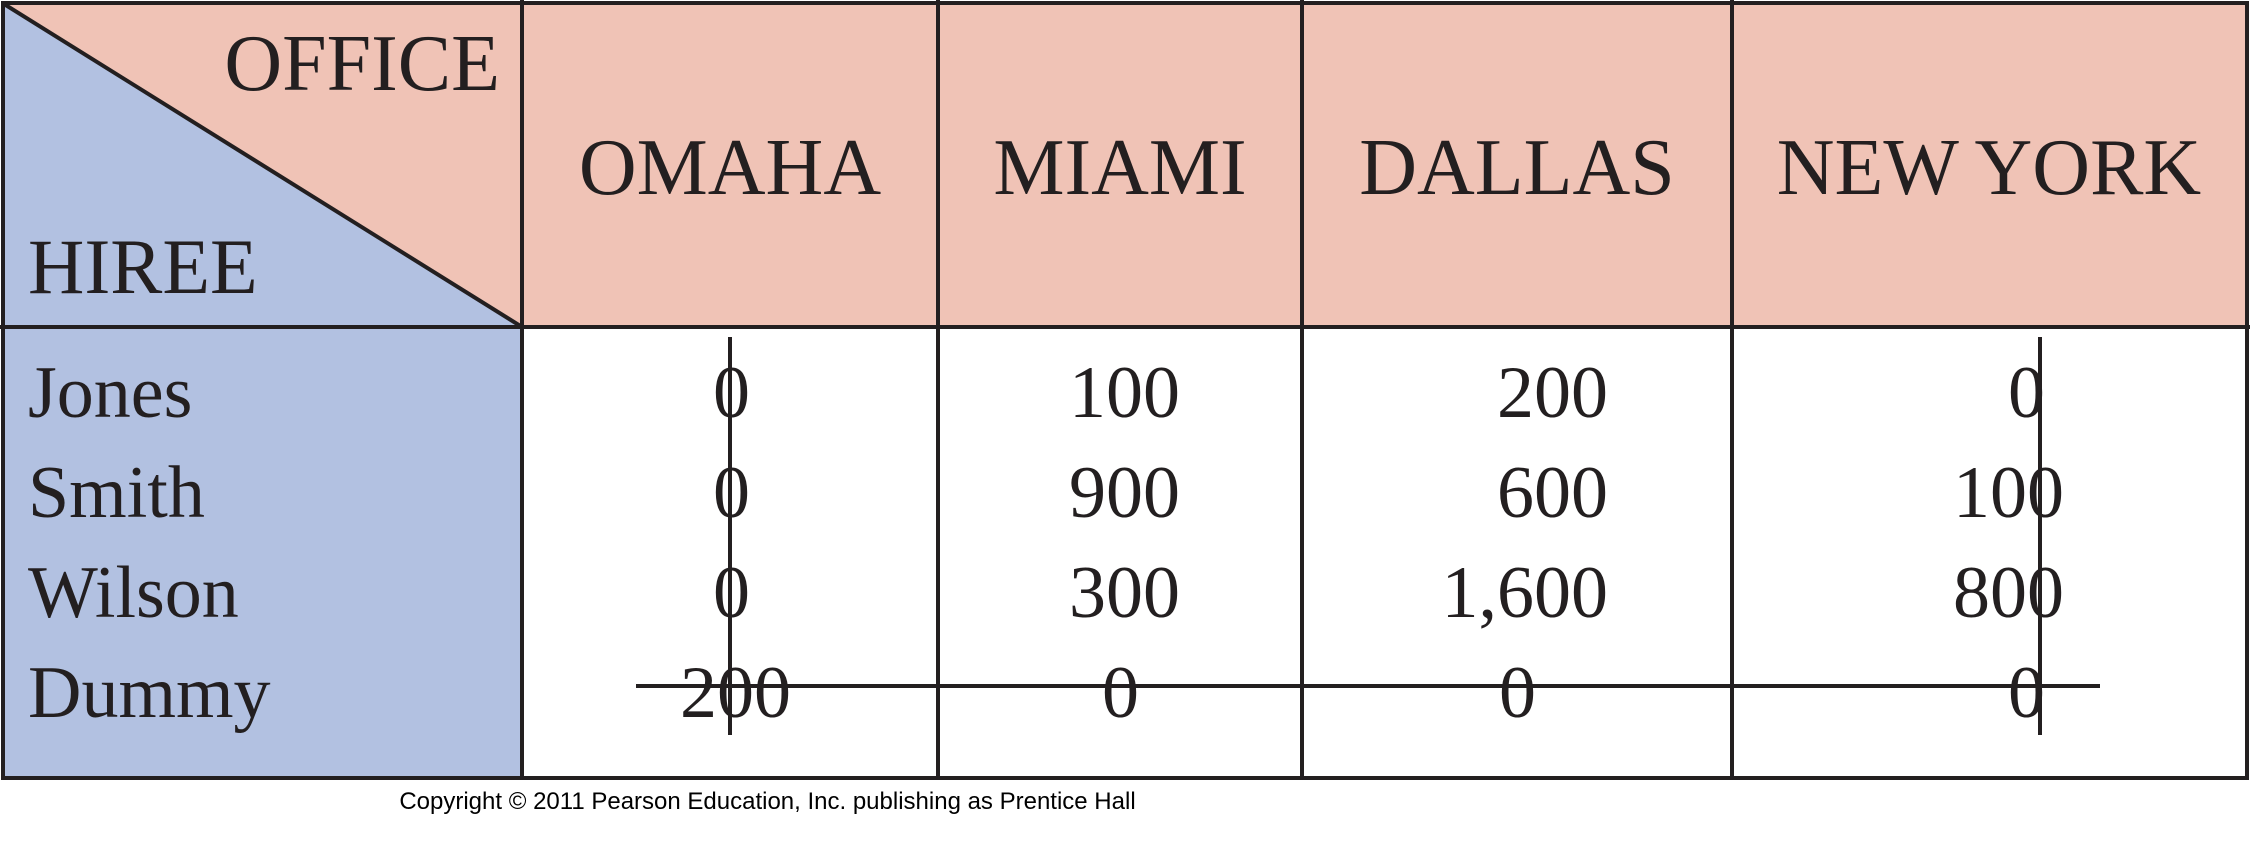  Describe the element at coordinates (1552, 393) in the screenshot. I see `cell-jones-dallas: 200` at that location.